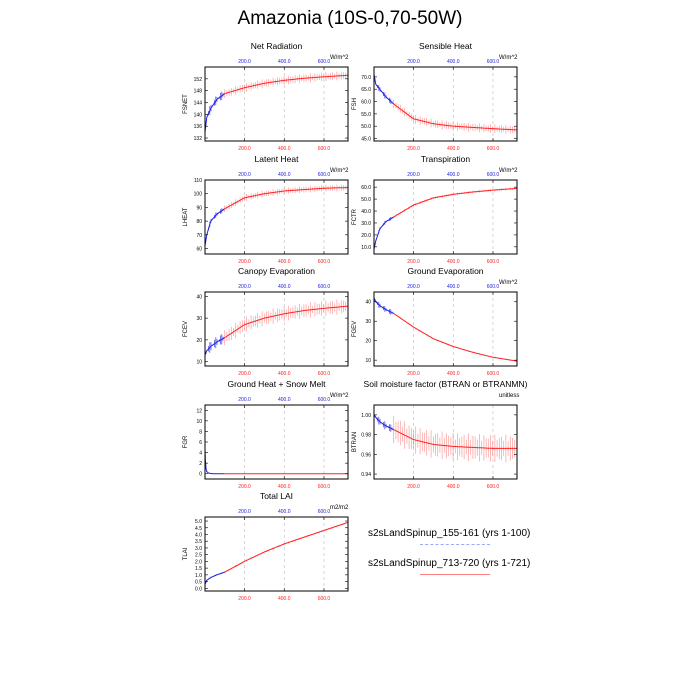 The image size is (700, 700). What do you see at coordinates (276, 271) in the screenshot?
I see `chart-title: Canopy Evaporation` at bounding box center [276, 271].